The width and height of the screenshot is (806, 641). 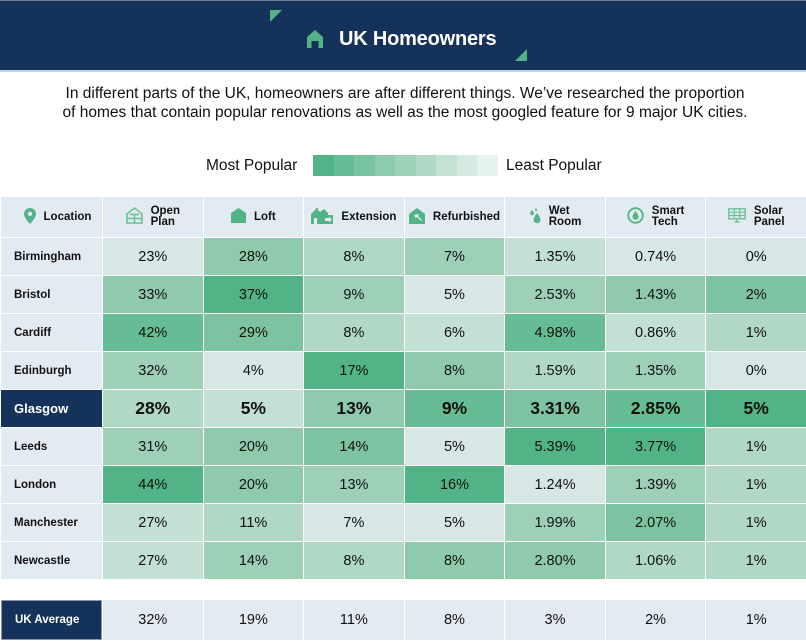 I want to click on city-label: Newcastle, so click(x=51, y=560).